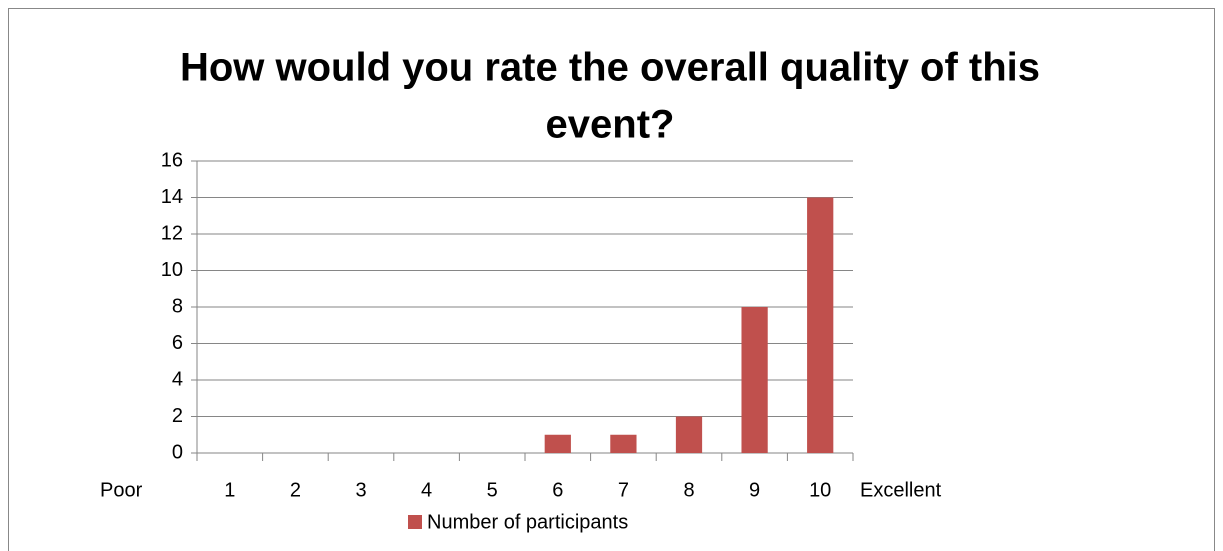 This screenshot has height=551, width=1223. I want to click on y-tick-label: 16, so click(172, 160).